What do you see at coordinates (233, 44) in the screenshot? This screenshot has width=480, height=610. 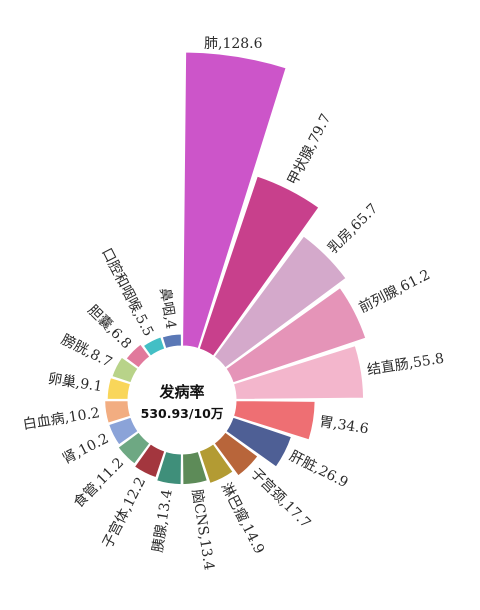 I see `slice-label: 肺,128.6` at bounding box center [233, 44].